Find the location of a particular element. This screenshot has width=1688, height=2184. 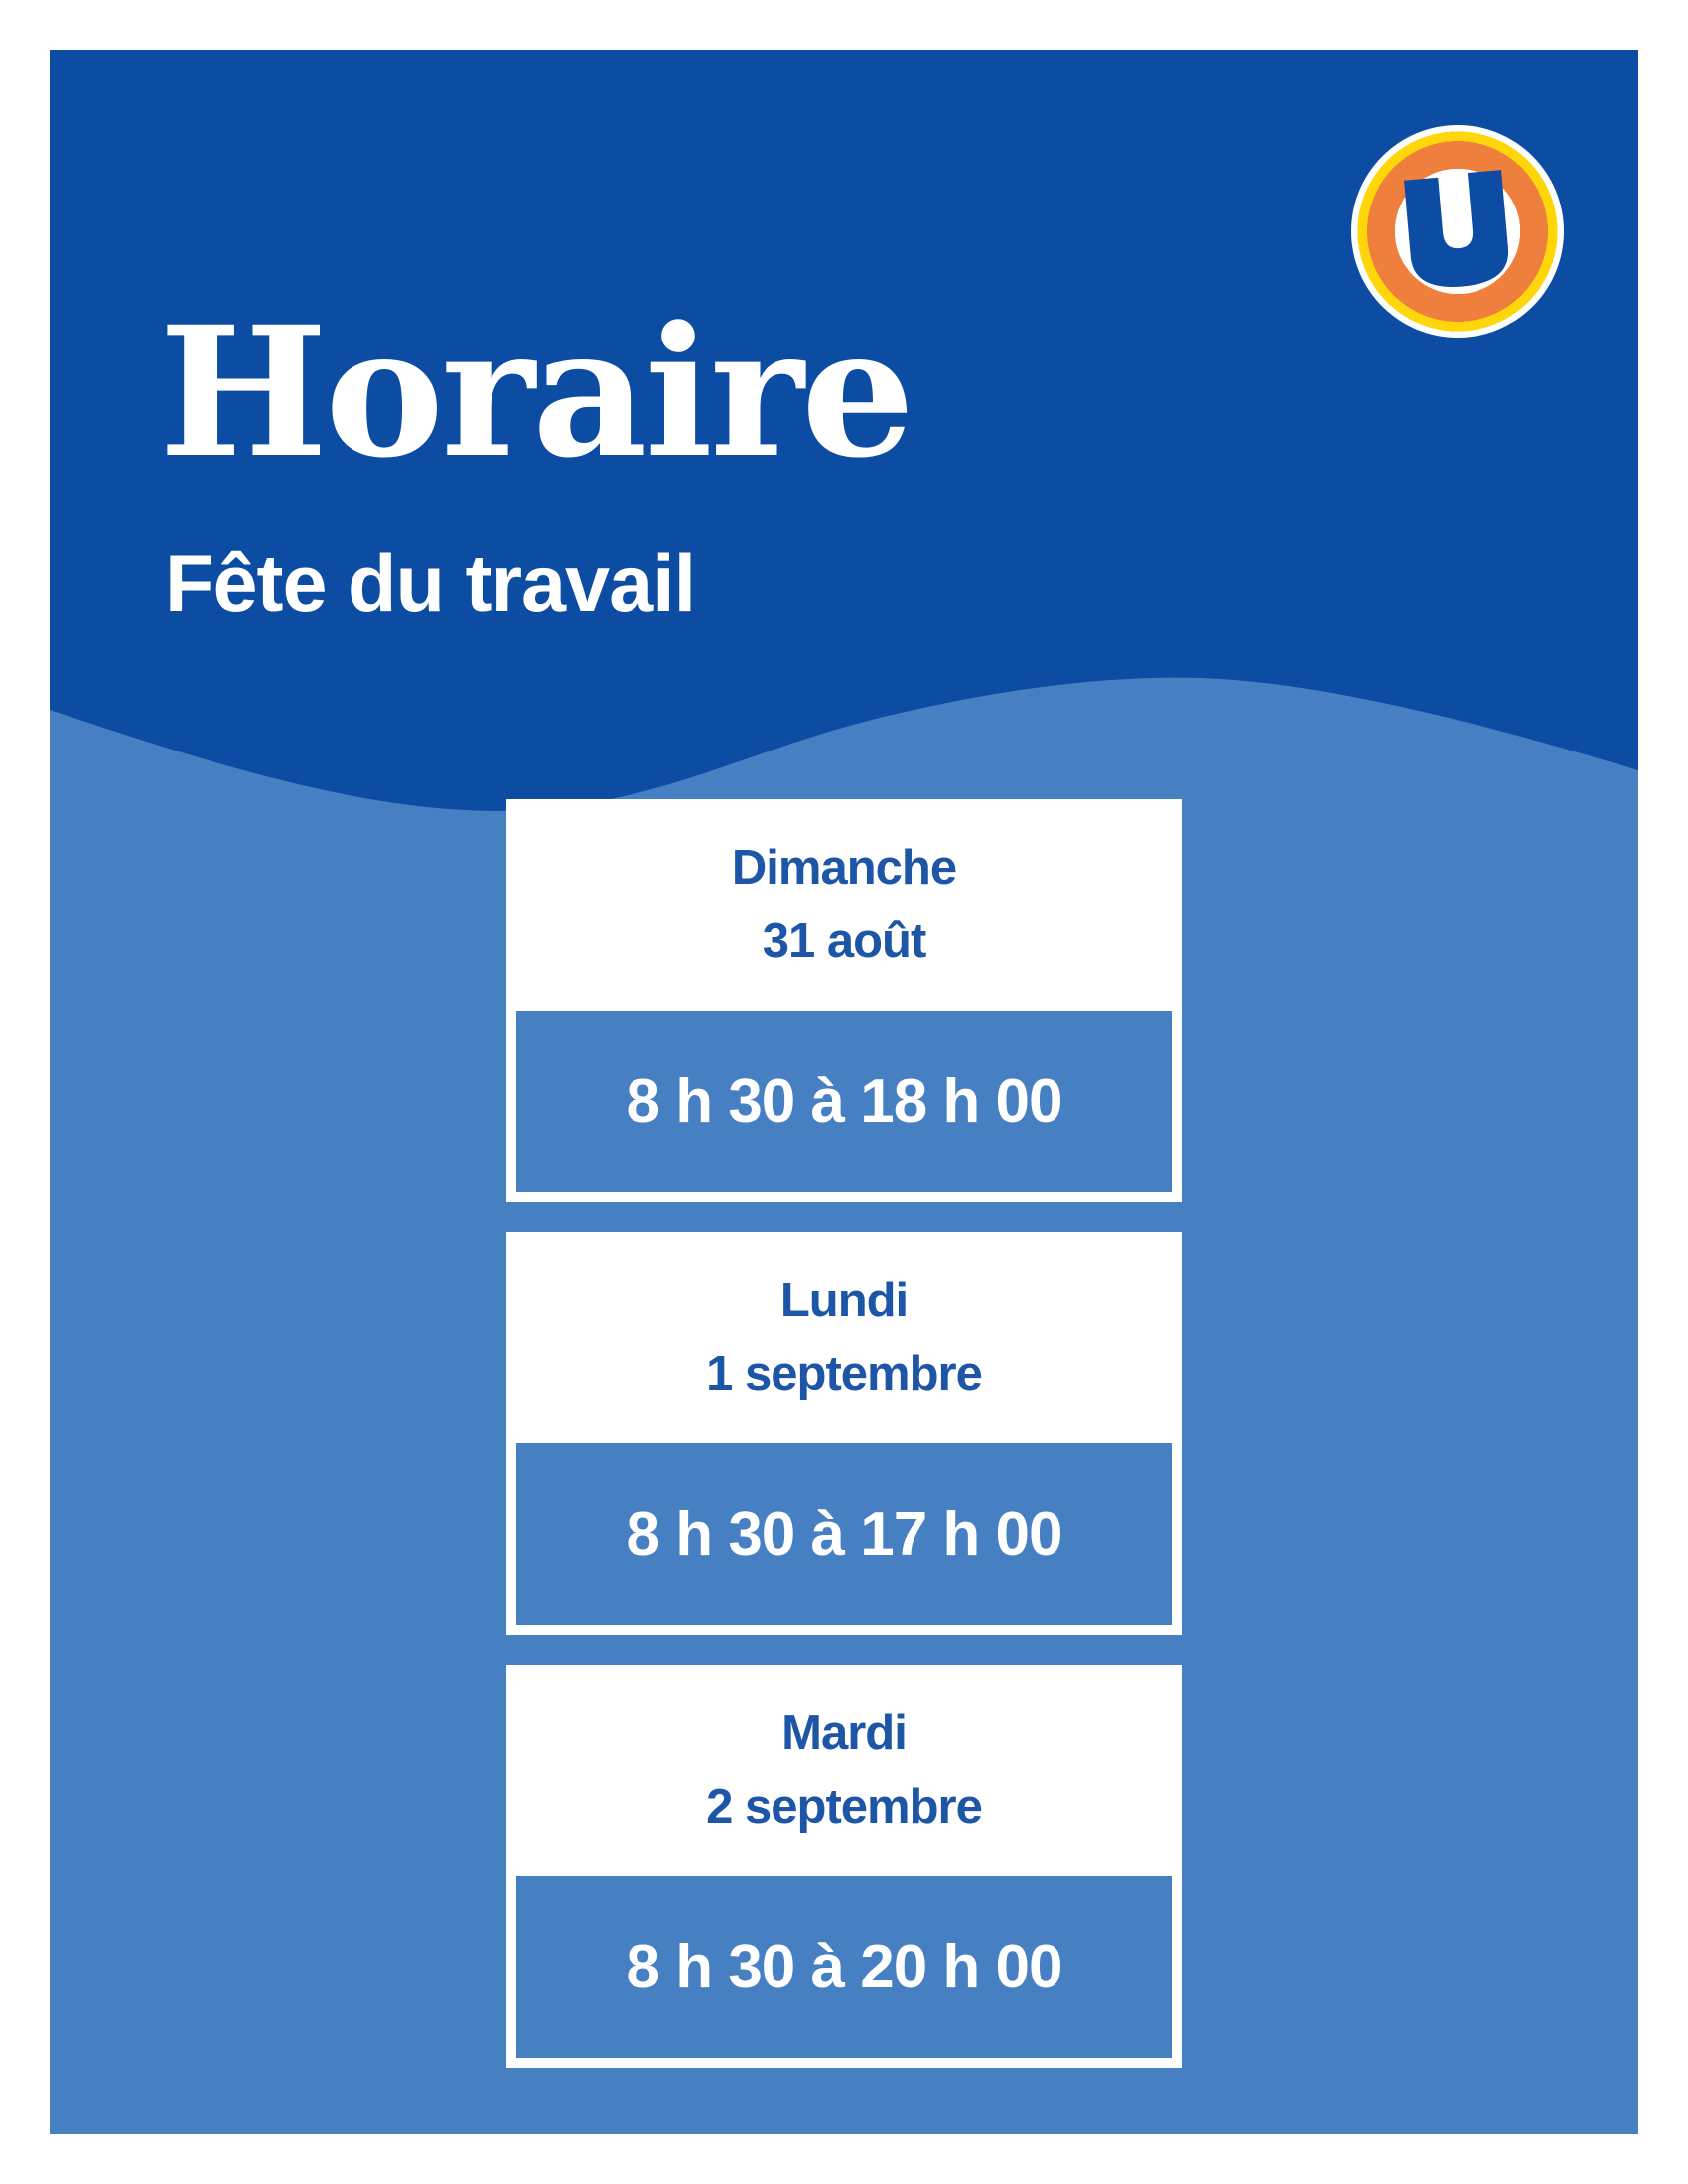

card-day-block: Dimanche 31 août is located at coordinates (844, 905).